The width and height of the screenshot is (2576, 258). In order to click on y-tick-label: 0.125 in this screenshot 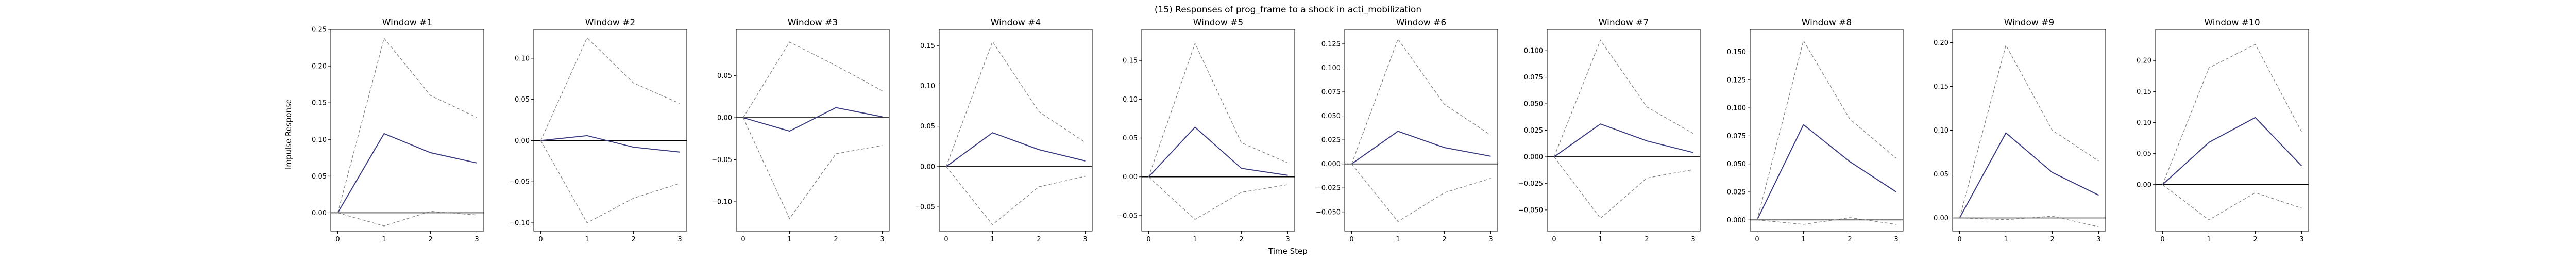, I will do `click(1331, 44)`.